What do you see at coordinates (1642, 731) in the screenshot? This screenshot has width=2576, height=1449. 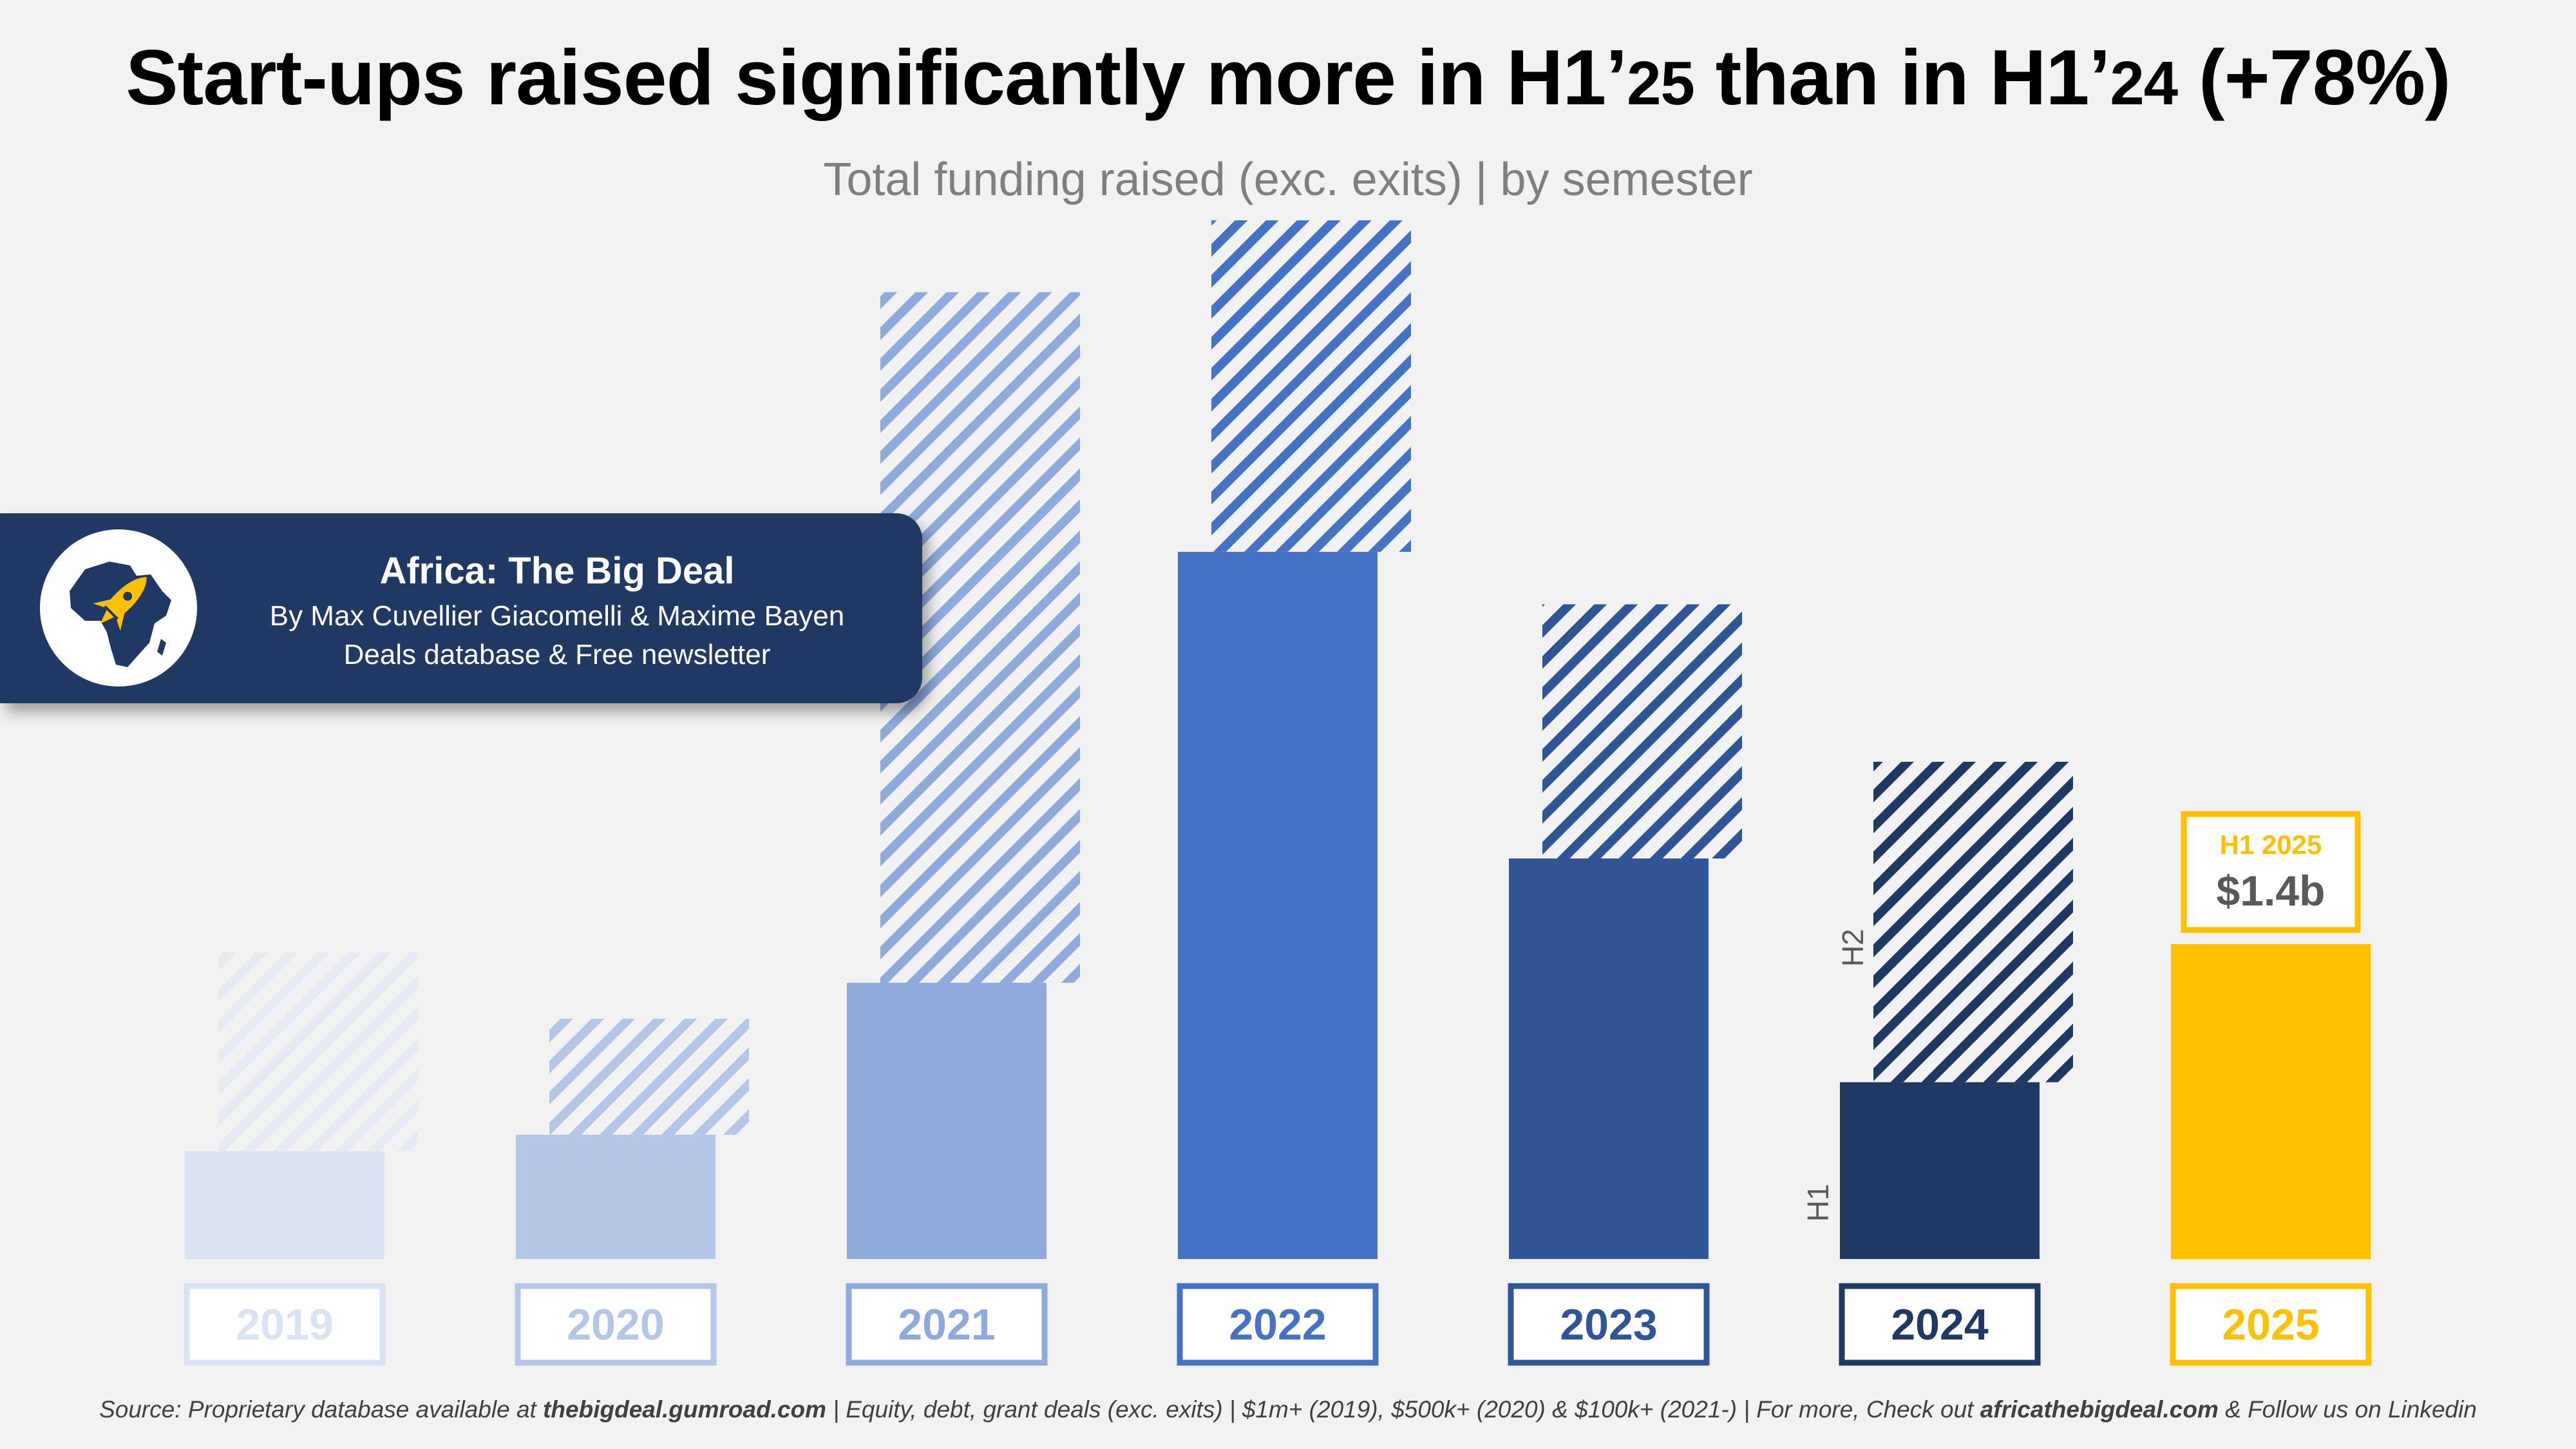 I see `bar-h2-2023` at bounding box center [1642, 731].